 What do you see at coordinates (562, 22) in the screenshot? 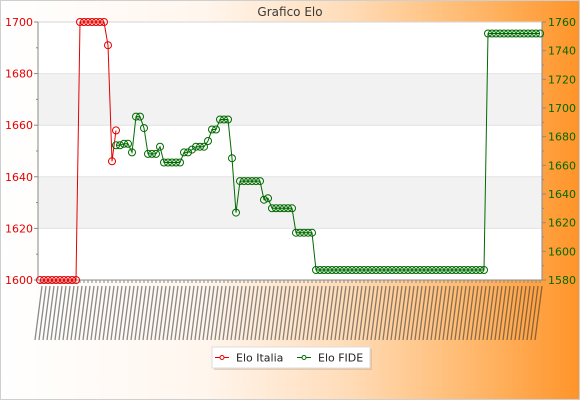
I see `right-axis-tick-label: 1760` at bounding box center [562, 22].